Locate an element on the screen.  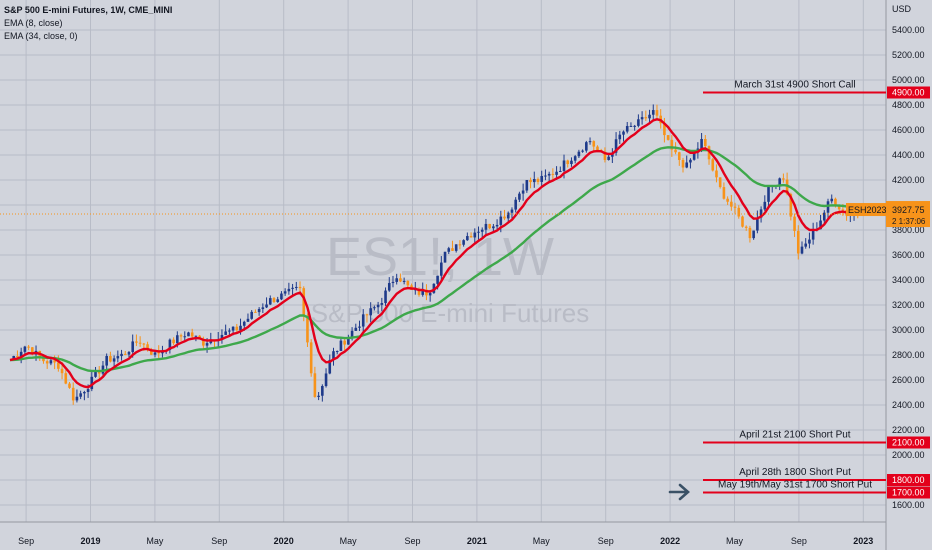
last-price-tag is located at coordinates (908, 214).